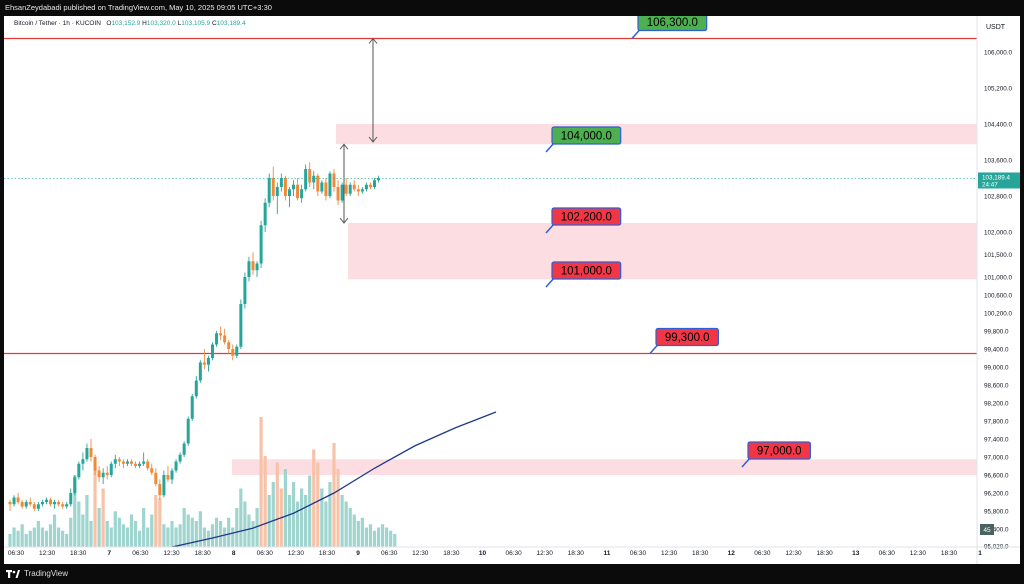  Describe the element at coordinates (126, 23) in the screenshot. I see `open-value: 103,152.9` at that location.